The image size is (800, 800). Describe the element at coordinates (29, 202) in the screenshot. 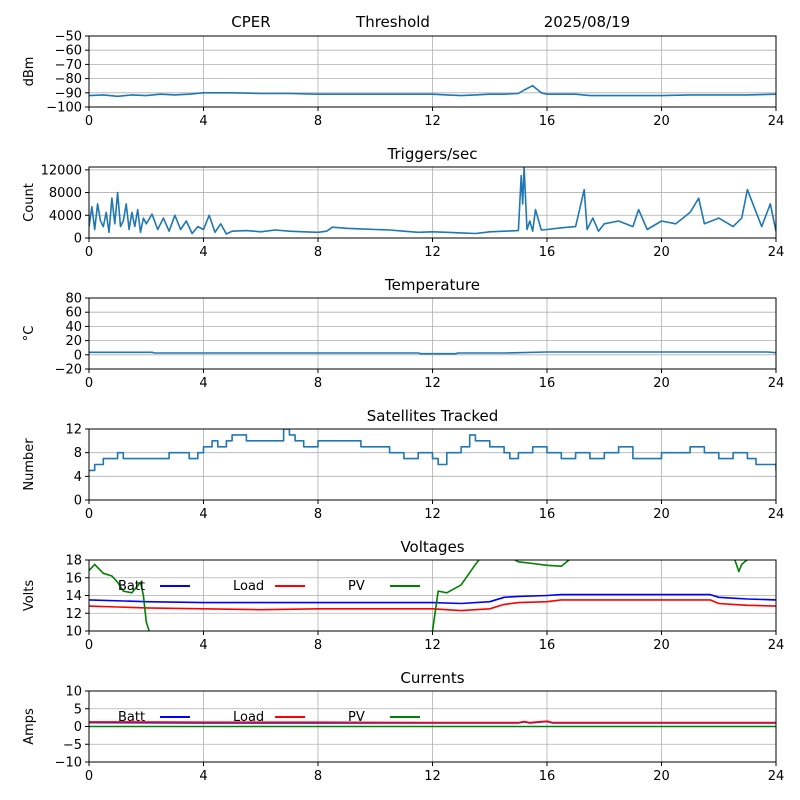

I see `y-axis-label: Count` at that location.